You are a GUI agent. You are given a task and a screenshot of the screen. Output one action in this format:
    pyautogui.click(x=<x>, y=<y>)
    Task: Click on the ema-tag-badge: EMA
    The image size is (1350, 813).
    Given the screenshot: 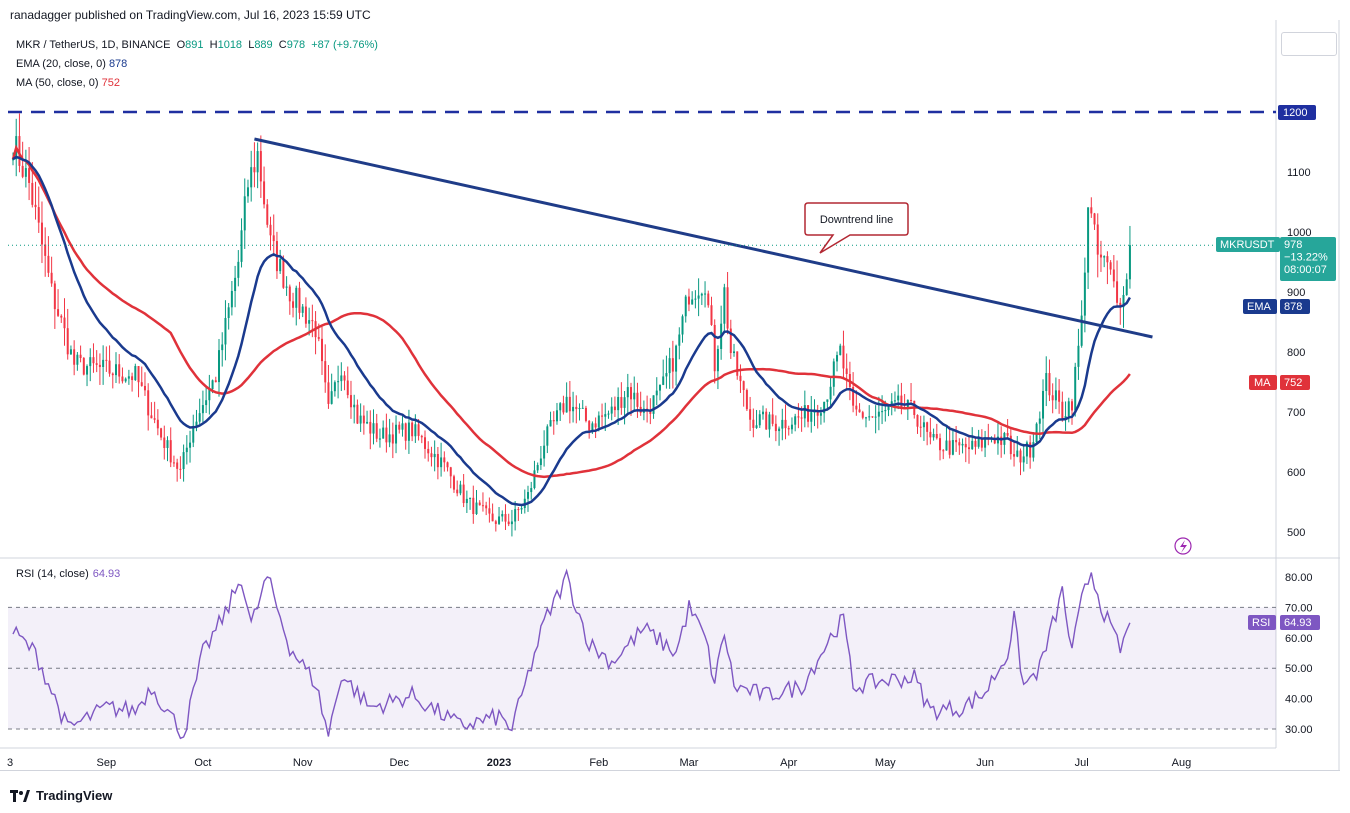 What is the action you would take?
    pyautogui.click(x=1260, y=306)
    